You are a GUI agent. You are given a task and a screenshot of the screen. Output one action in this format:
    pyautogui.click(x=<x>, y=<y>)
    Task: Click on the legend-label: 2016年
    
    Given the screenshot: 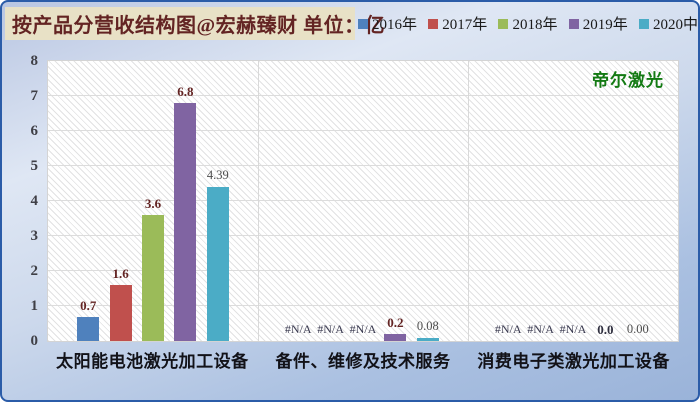 What is the action you would take?
    pyautogui.click(x=395, y=25)
    